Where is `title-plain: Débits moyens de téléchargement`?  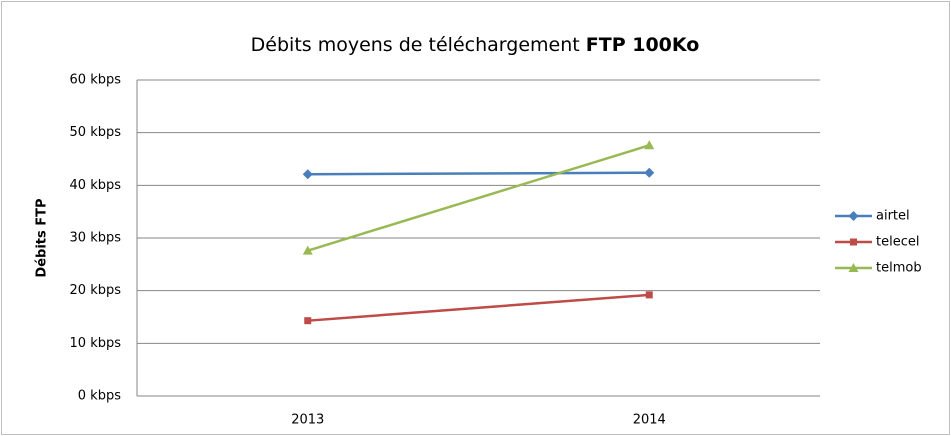
title-plain: Débits moyens de téléchargement is located at coordinates (415, 45).